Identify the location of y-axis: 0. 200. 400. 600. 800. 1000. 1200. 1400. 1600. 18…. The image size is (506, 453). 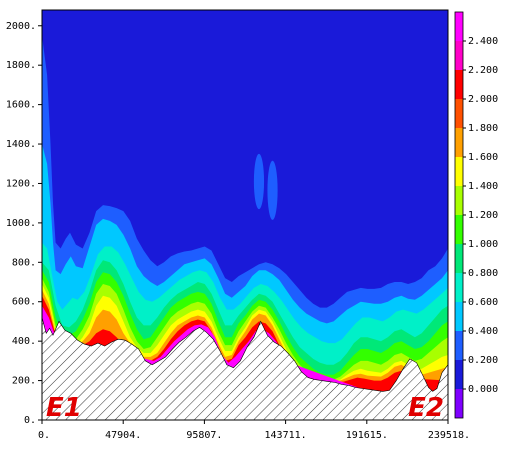
(24, 223).